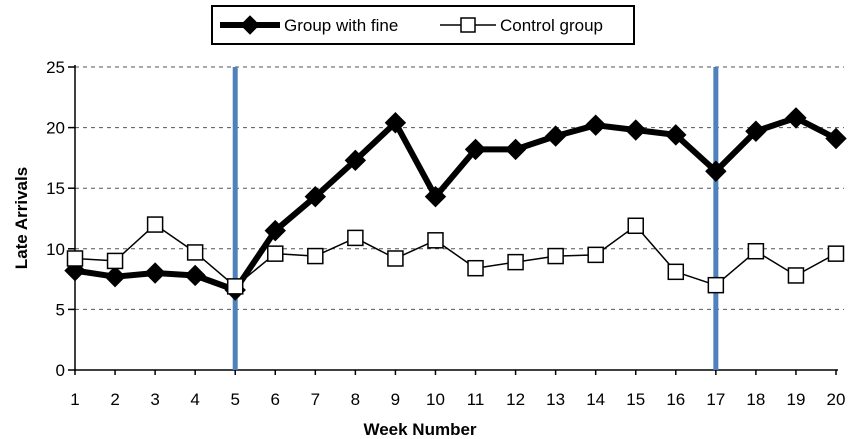 Image resolution: width=850 pixels, height=439 pixels. I want to click on x-tick-label-4: 4, so click(194, 399).